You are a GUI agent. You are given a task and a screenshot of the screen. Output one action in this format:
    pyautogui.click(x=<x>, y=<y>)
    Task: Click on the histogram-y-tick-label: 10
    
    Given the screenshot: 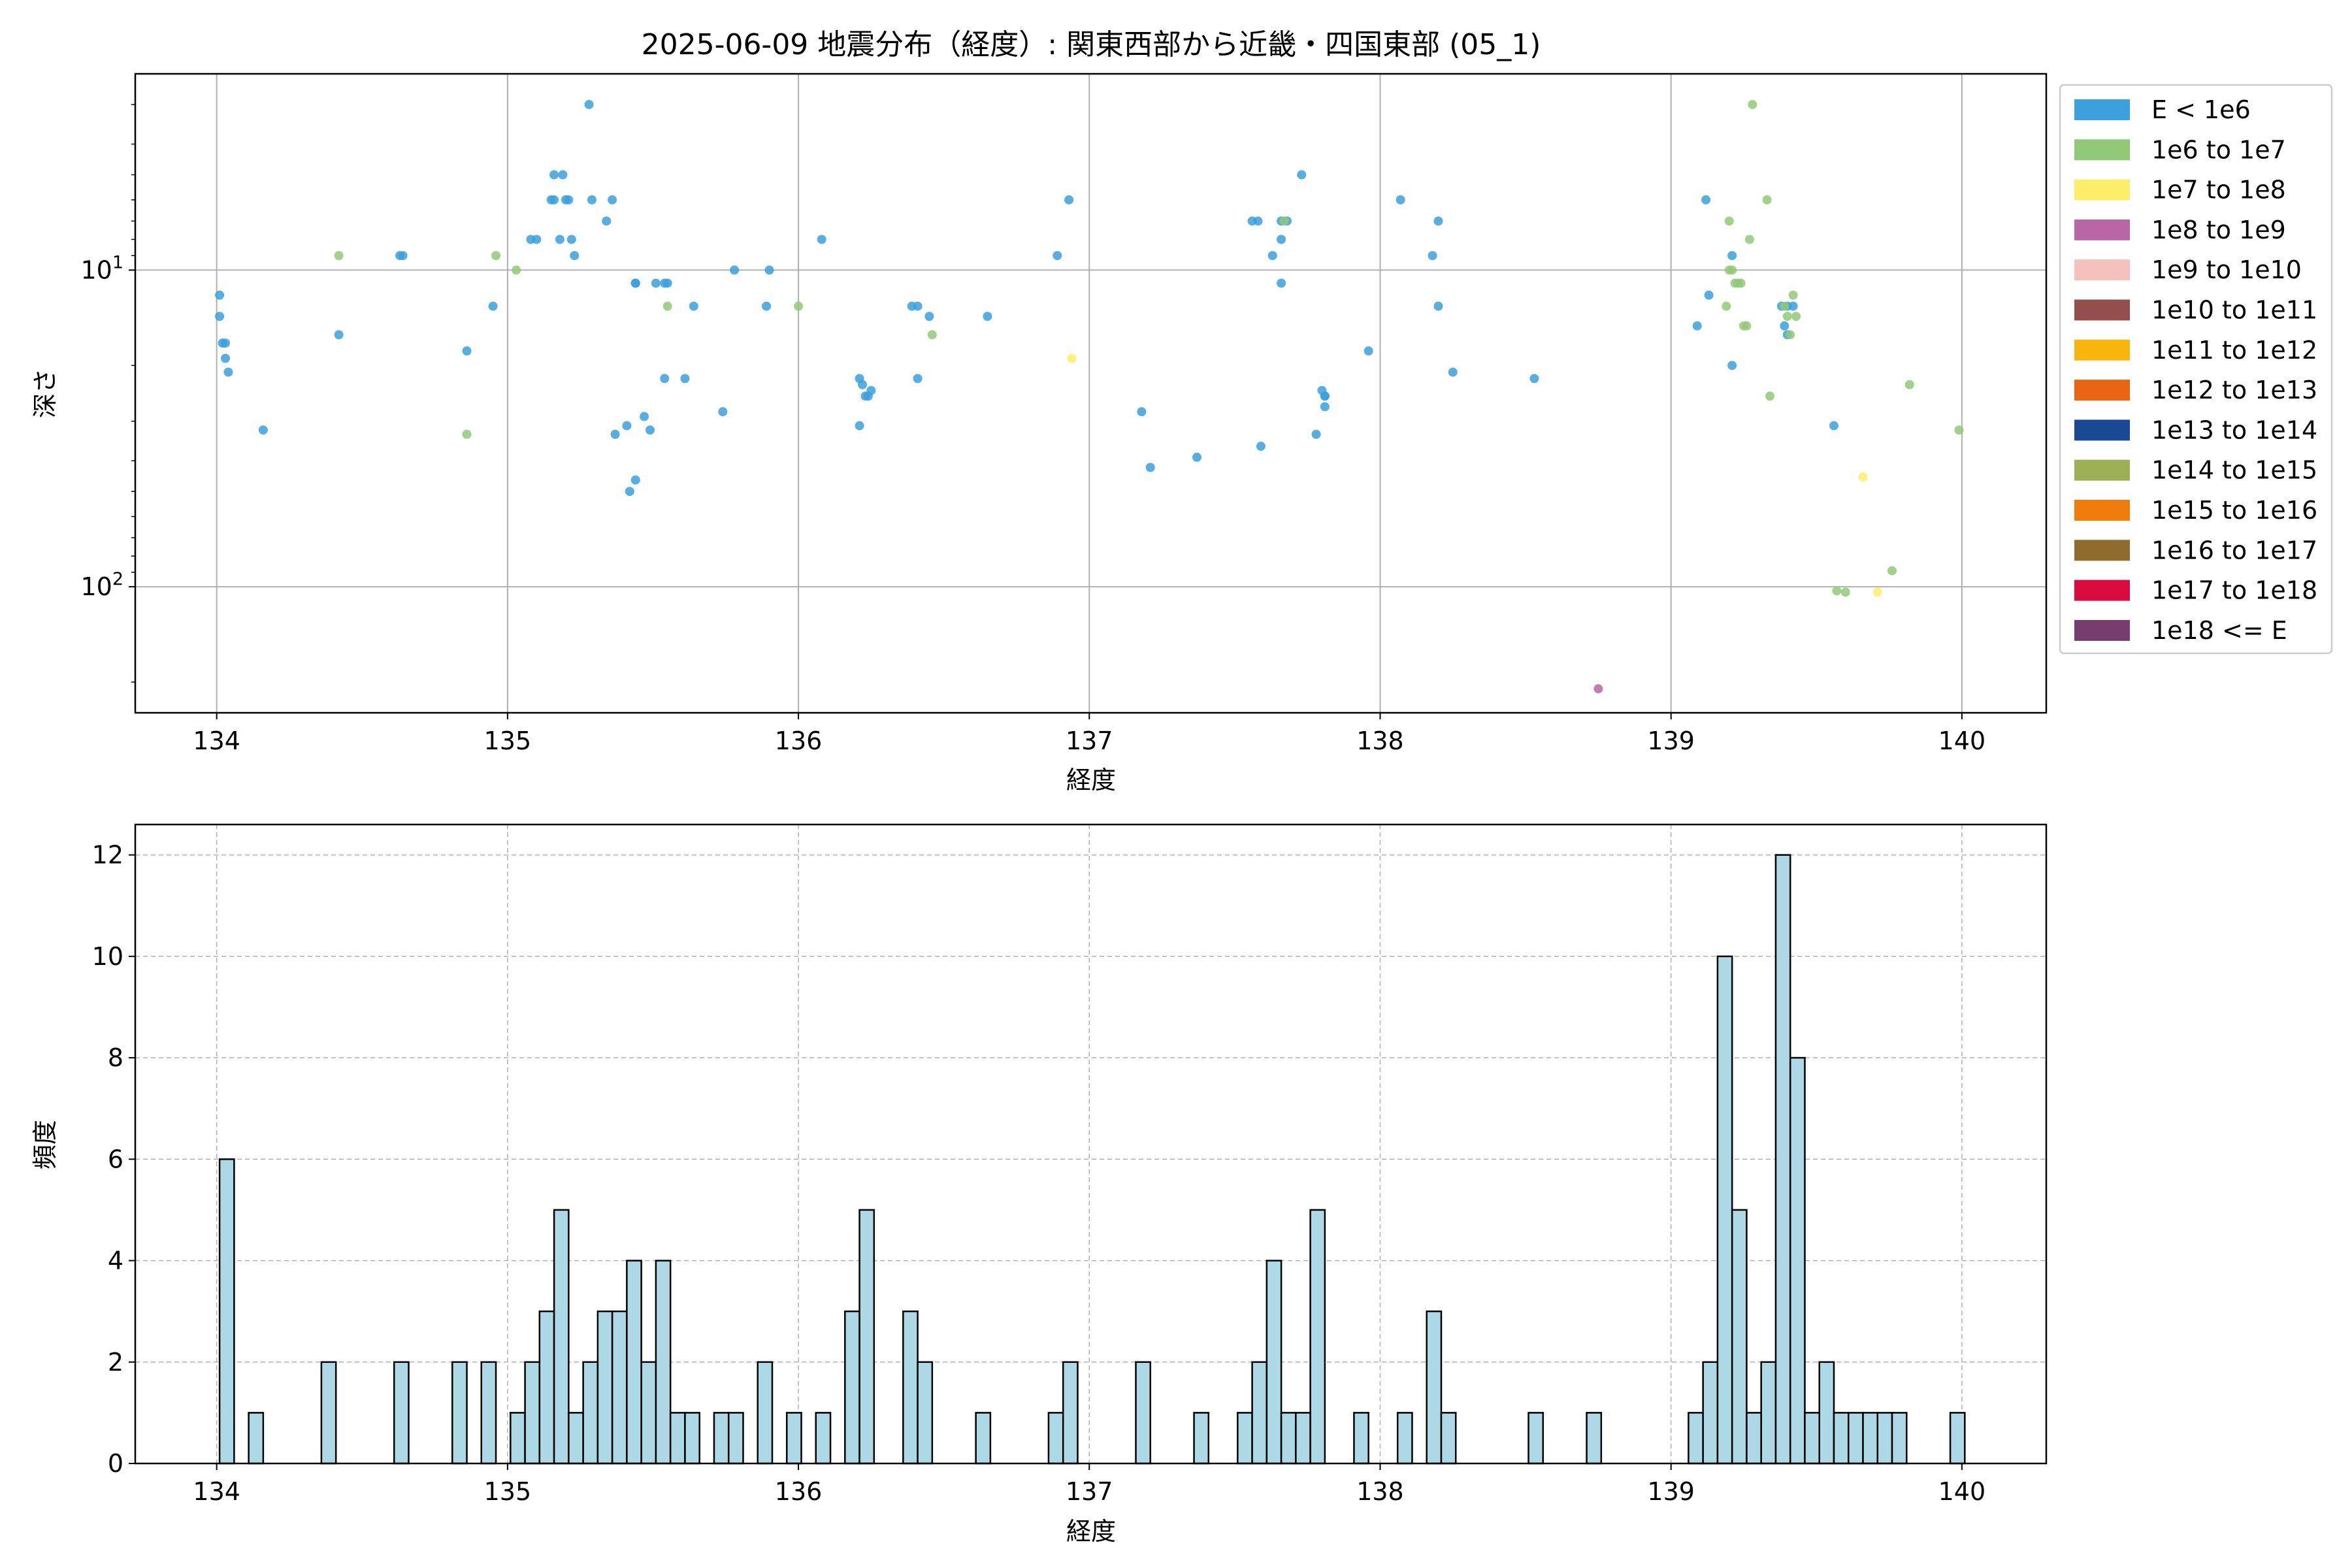 What is the action you would take?
    pyautogui.click(x=107, y=956)
    